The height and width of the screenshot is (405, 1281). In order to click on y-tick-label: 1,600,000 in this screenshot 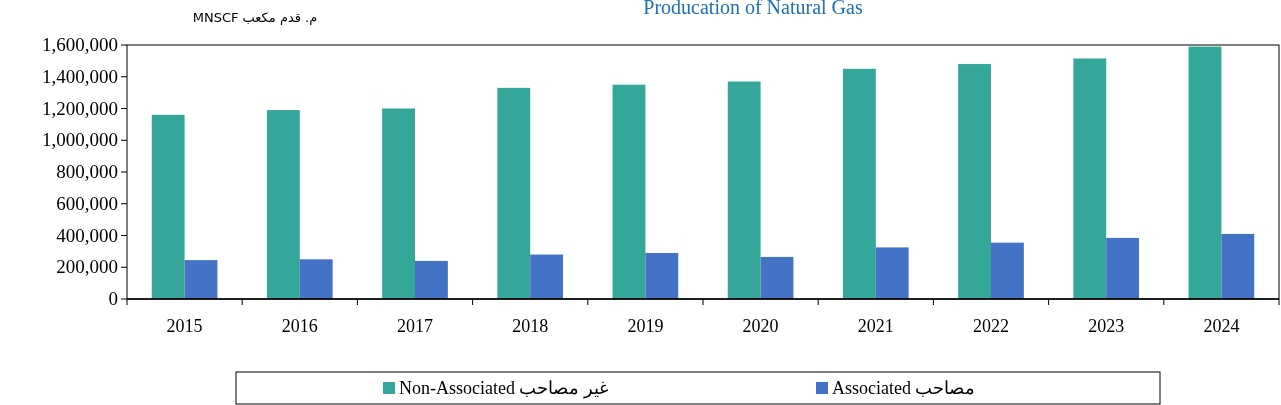, I will do `click(80, 44)`.